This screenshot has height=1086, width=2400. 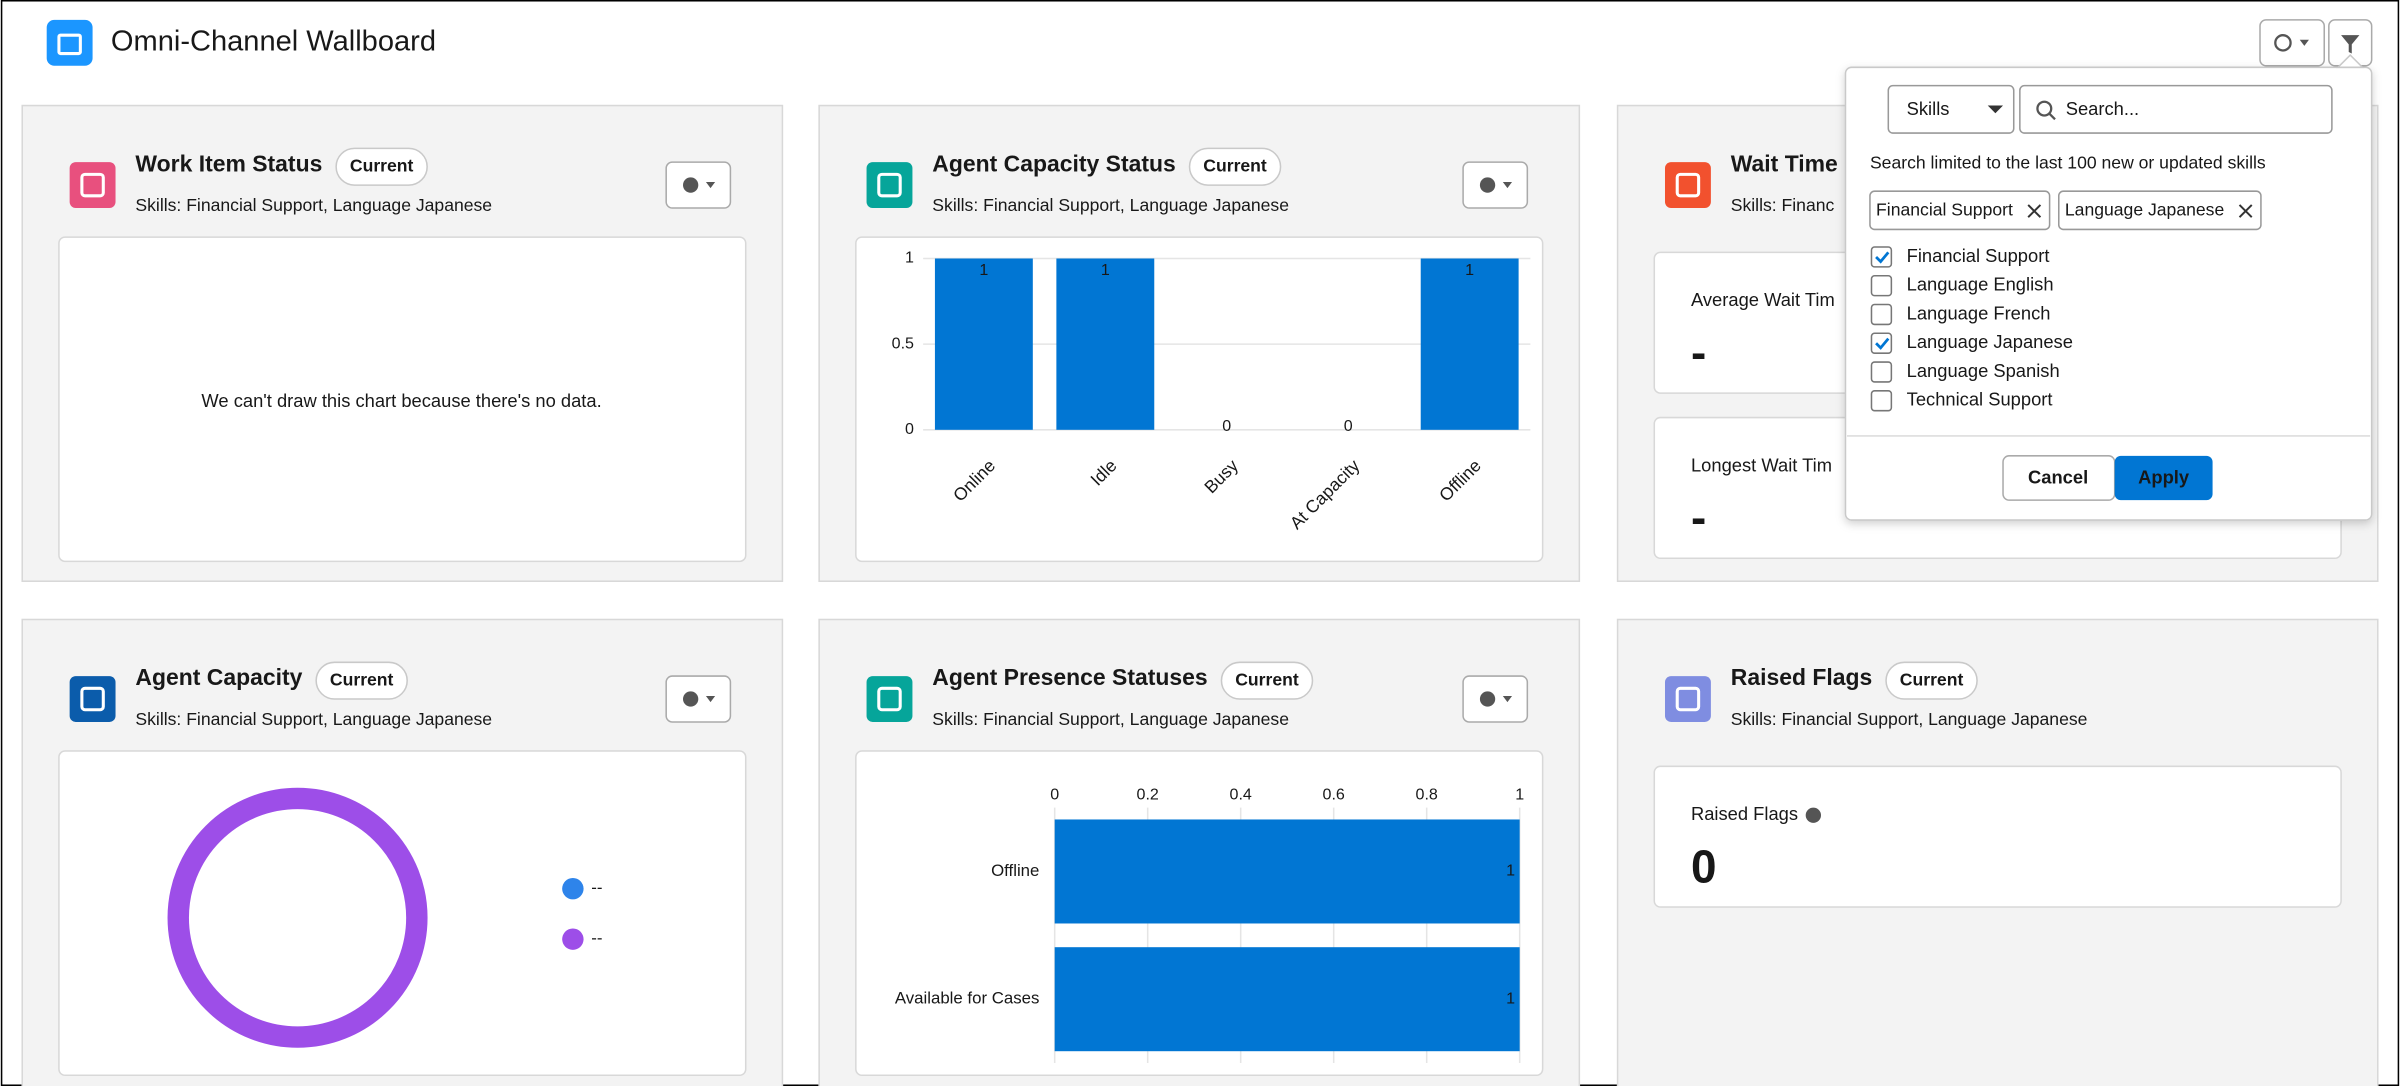 I want to click on refresh-button, so click(x=2292, y=43).